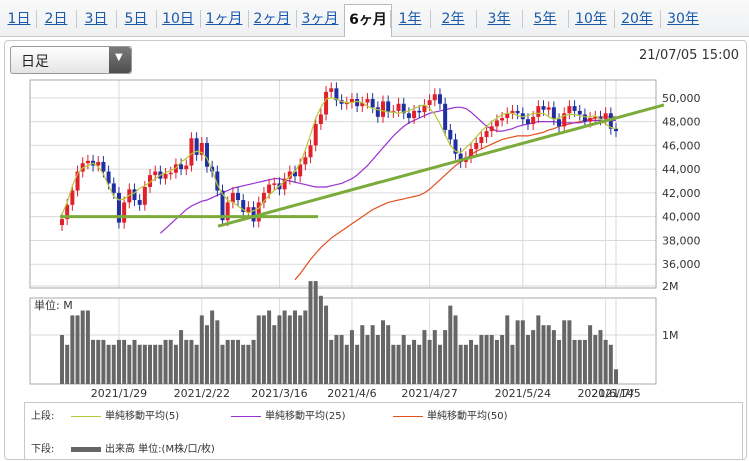 The image size is (749, 461). What do you see at coordinates (670, 286) in the screenshot?
I see `volume-tick-label: 2M` at bounding box center [670, 286].